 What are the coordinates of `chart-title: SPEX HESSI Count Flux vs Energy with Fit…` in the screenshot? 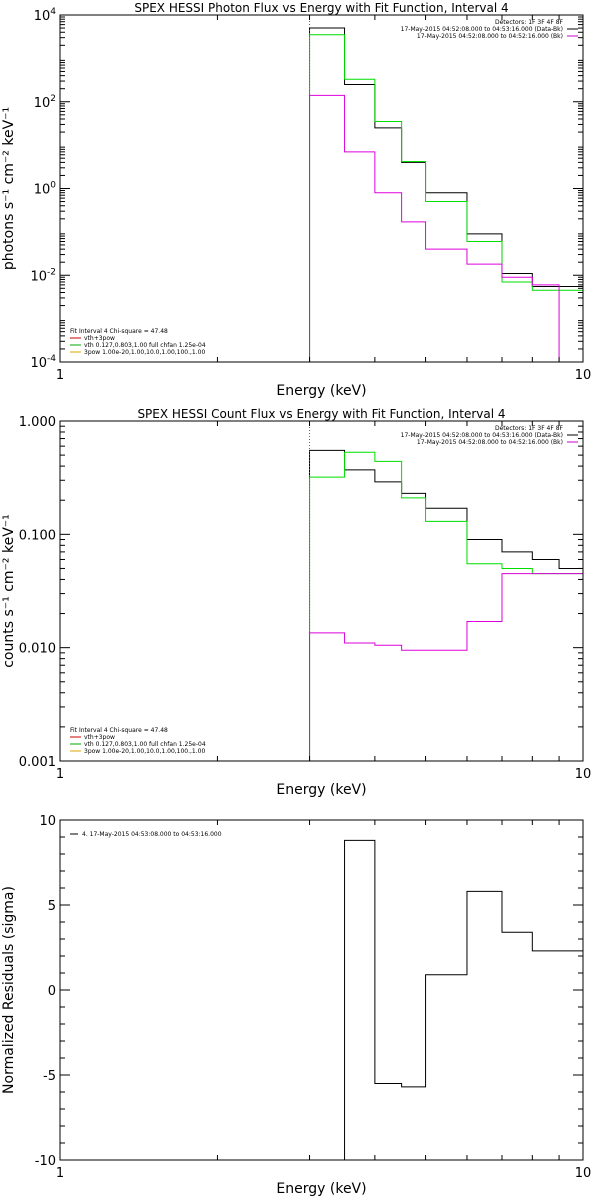 It's located at (321, 414).